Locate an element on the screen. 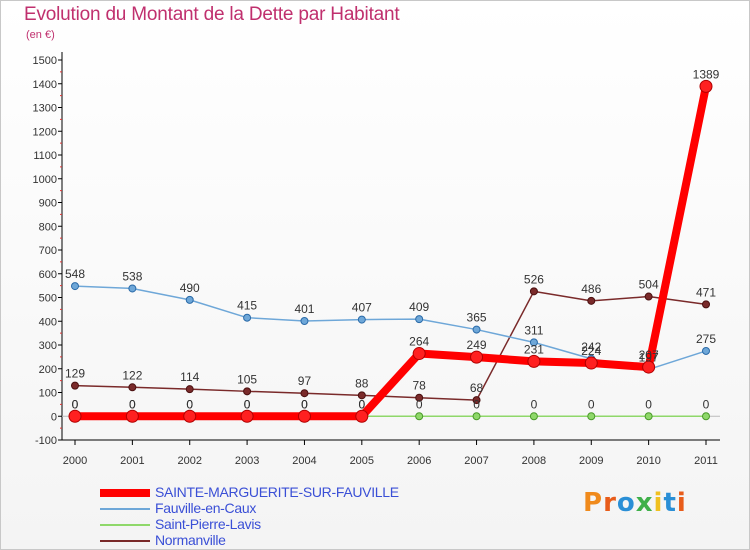 The image size is (750, 550). data-label-normanville: 526 is located at coordinates (534, 279).